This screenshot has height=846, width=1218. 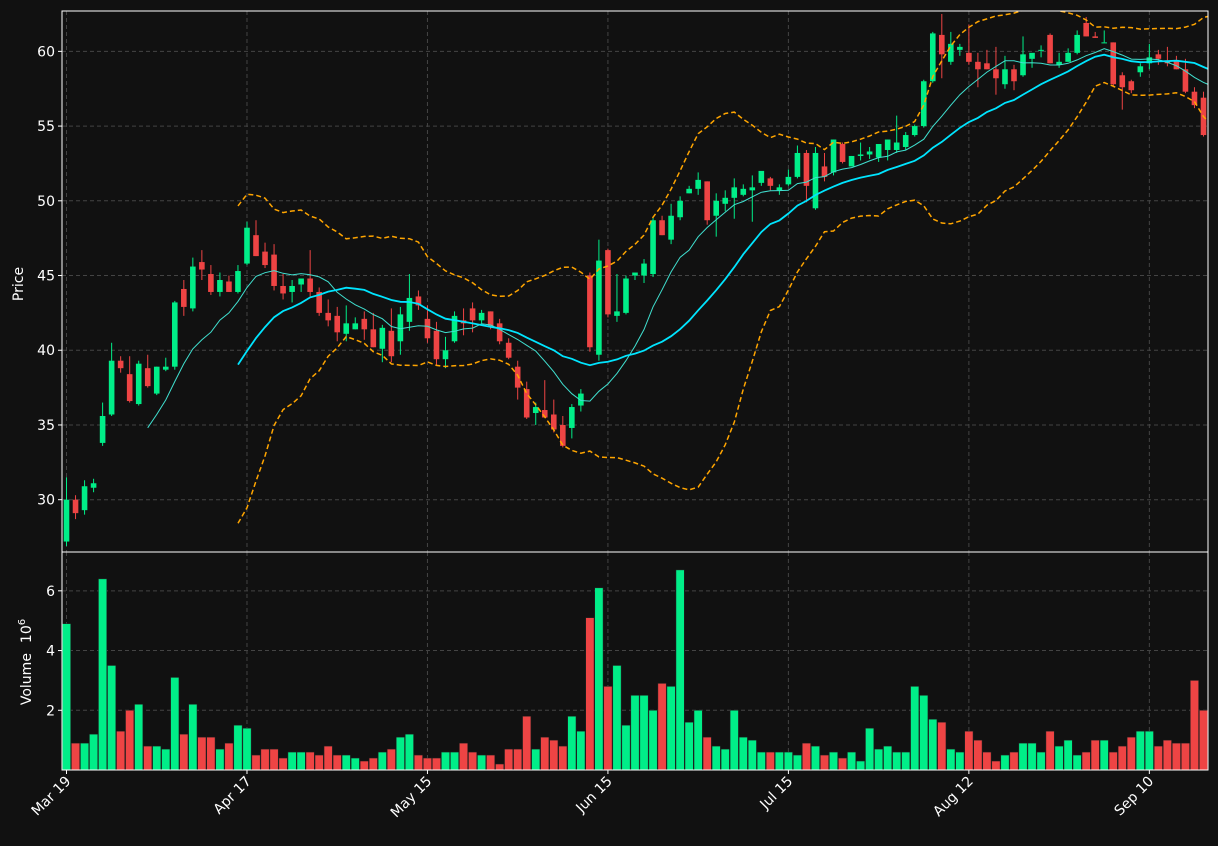 I want to click on price-tick-label: 30, so click(x=46, y=501).